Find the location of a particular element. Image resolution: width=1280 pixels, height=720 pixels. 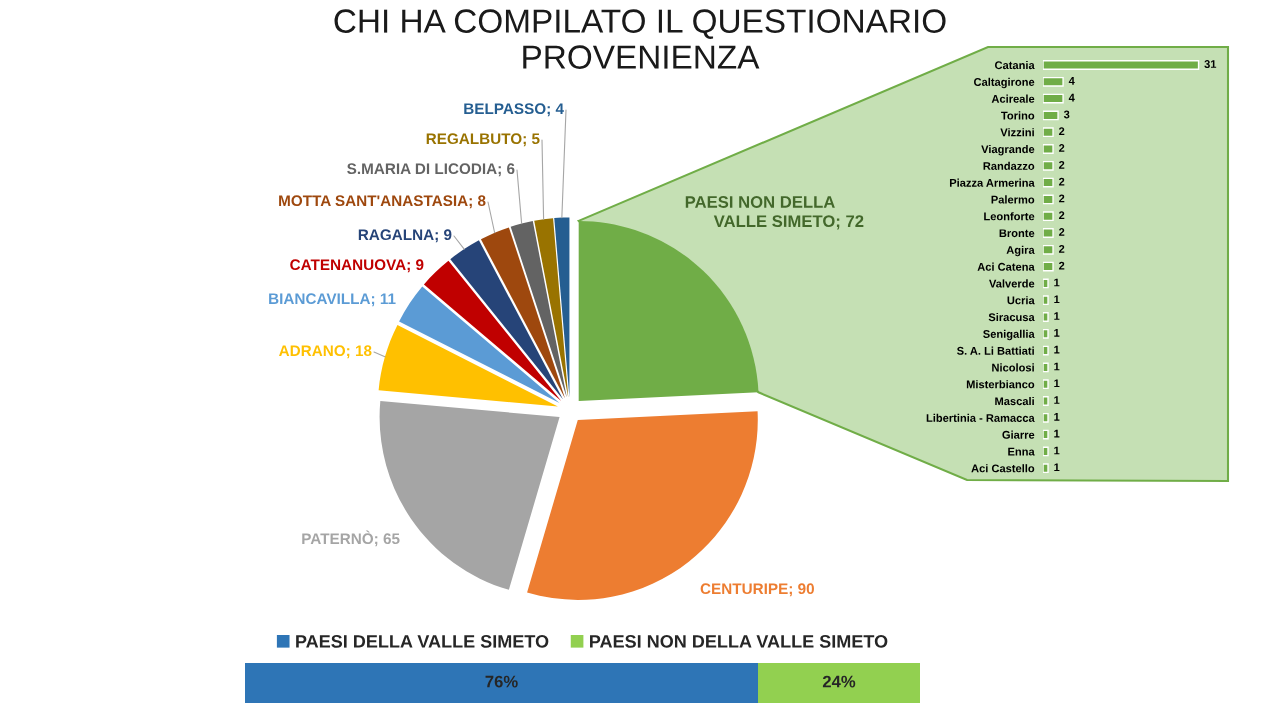

data-label: 76% is located at coordinates (501, 681).